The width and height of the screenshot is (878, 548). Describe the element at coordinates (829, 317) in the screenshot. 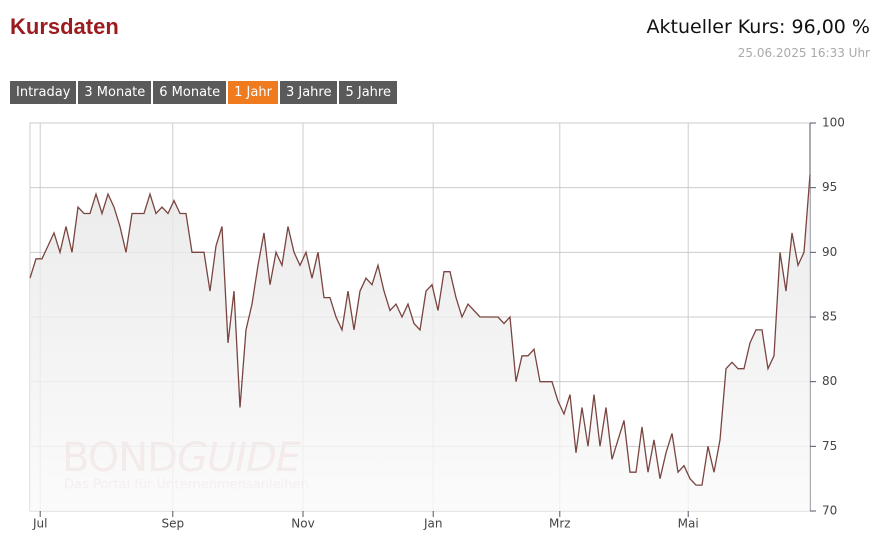

I see `y-tick-label: 85` at that location.